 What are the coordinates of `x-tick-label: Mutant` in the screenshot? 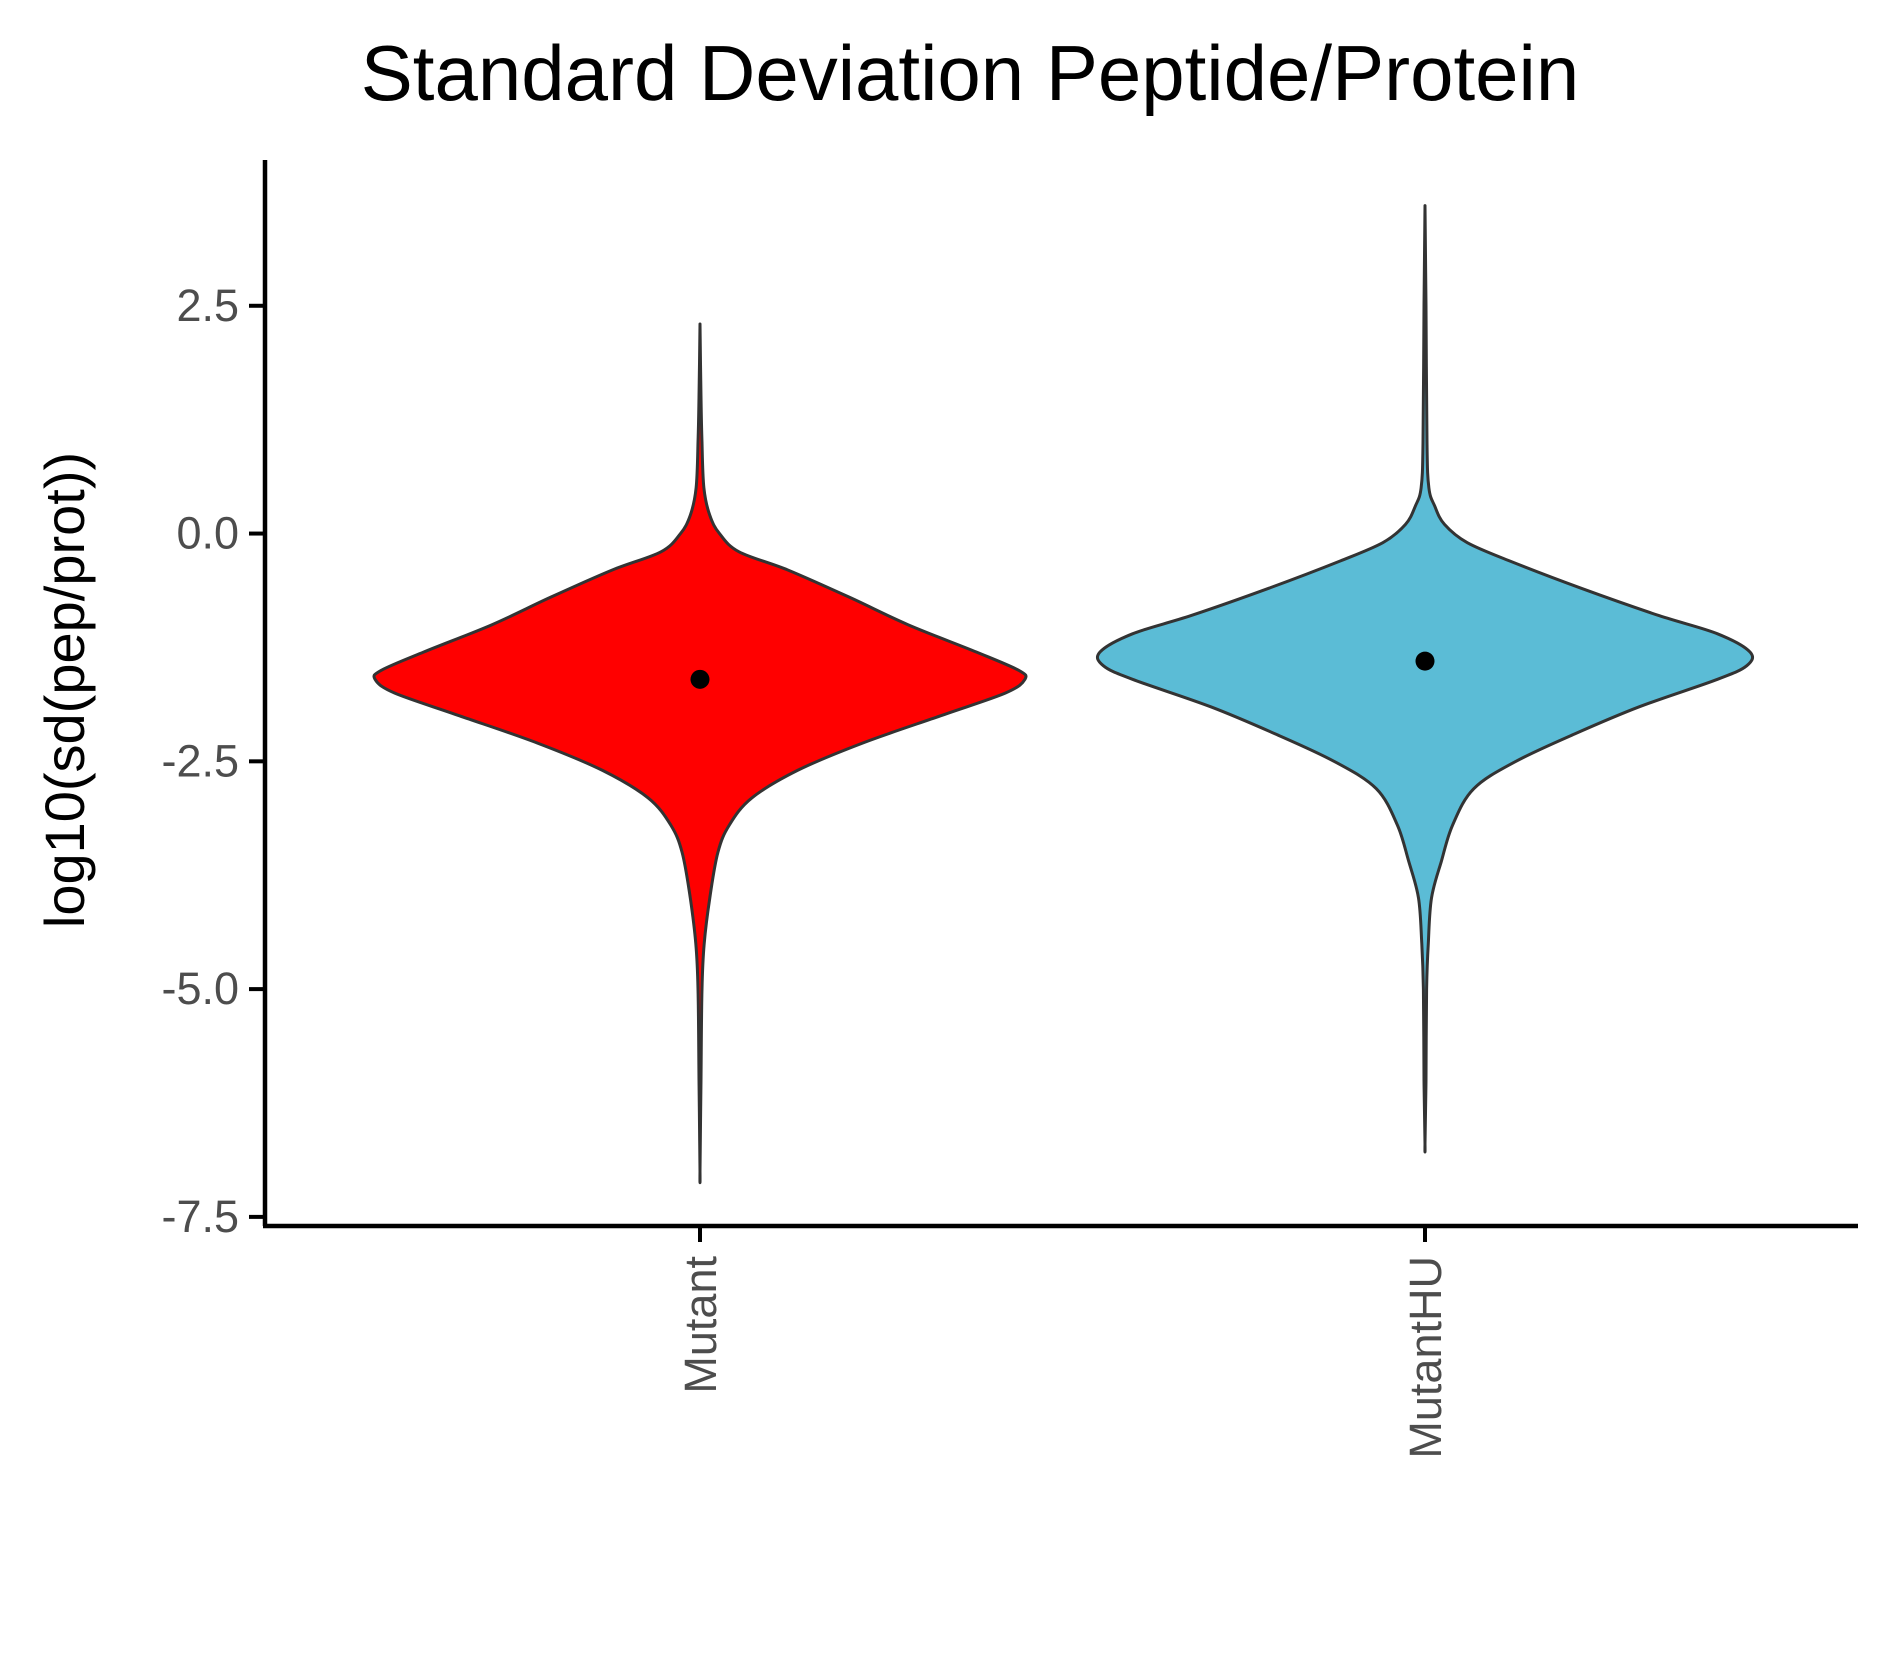 It's located at (700, 1325).